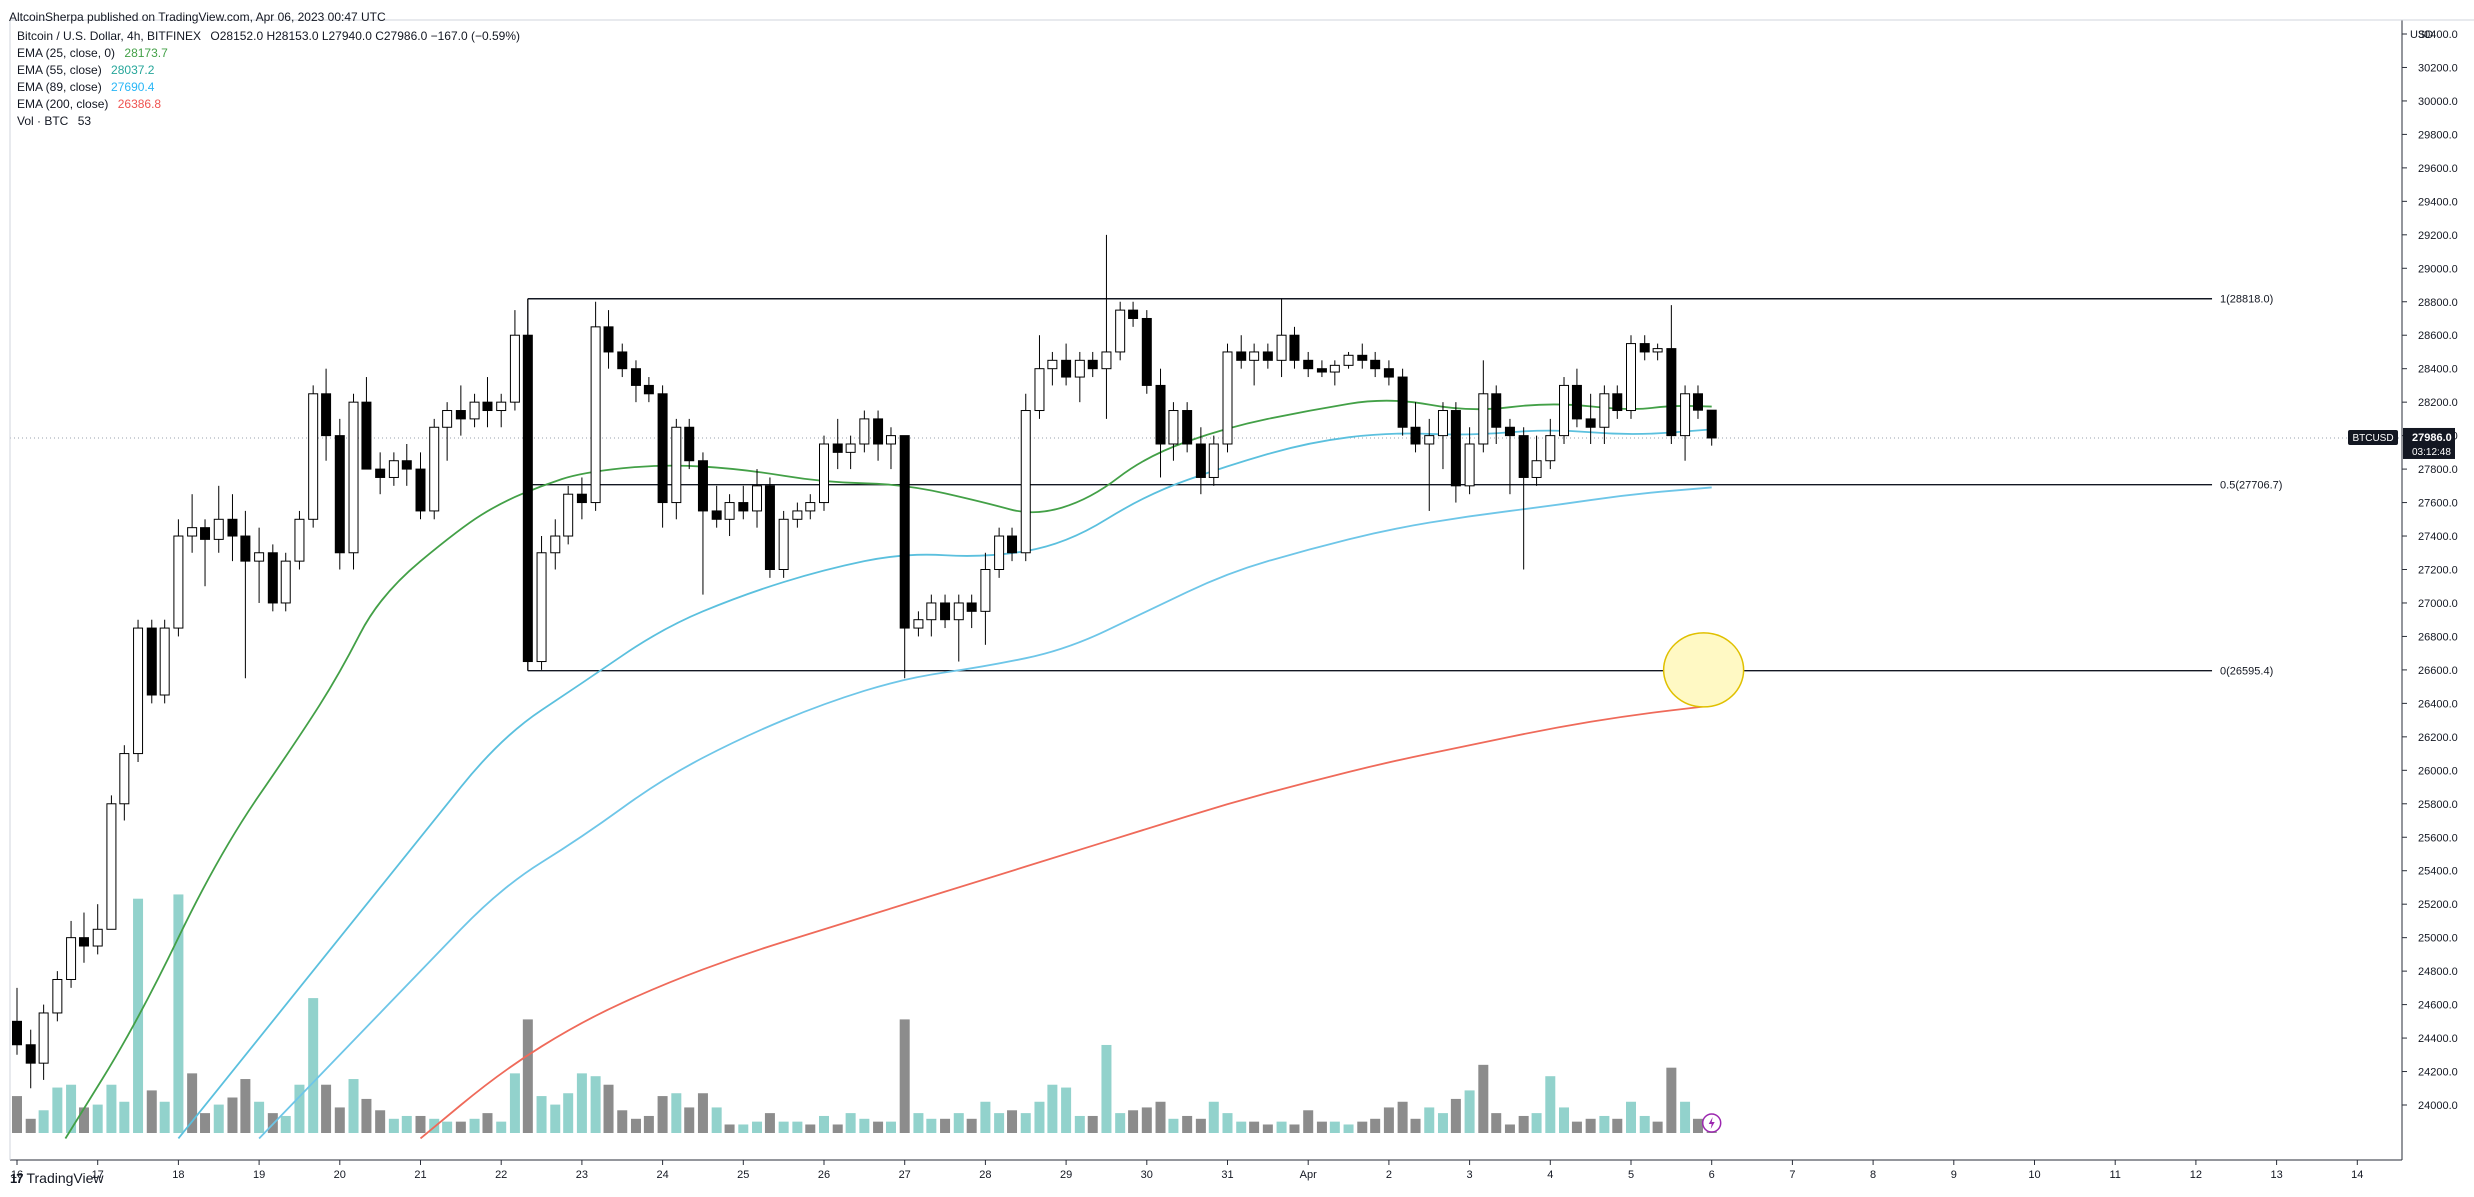  What do you see at coordinates (109, 36) in the screenshot?
I see `symbol-title: Bitcoin / U.S. Dollar, 4h, BITFINEX` at bounding box center [109, 36].